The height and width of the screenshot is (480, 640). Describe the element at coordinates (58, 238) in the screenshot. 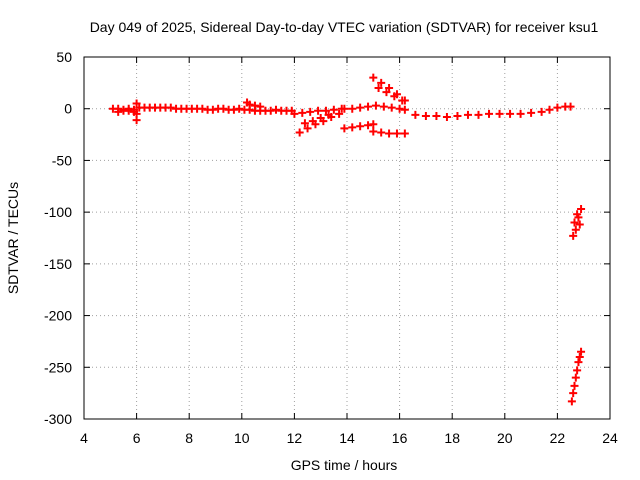

I see `y-tick-labels: 50 0 -50 -100 -150 -200 -250 -300` at that location.